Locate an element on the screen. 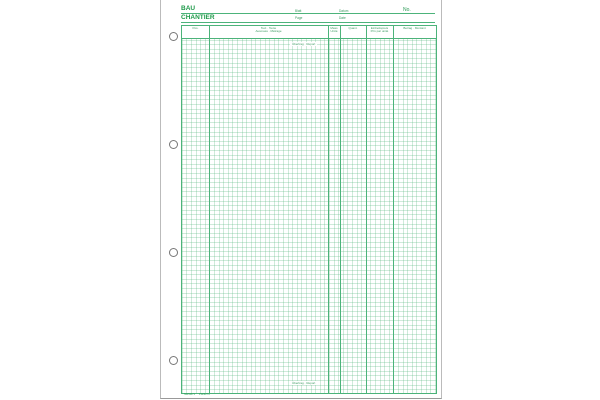  col-amount: Betrag · Montant is located at coordinates (414, 28).